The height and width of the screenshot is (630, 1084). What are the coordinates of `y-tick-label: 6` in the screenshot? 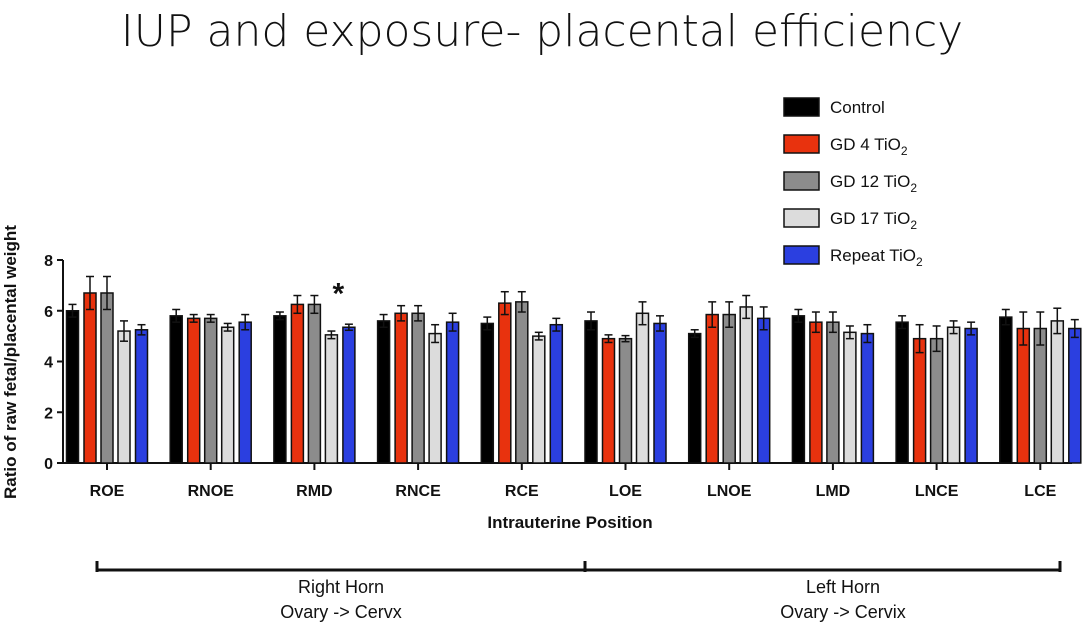 It's located at (48, 312).